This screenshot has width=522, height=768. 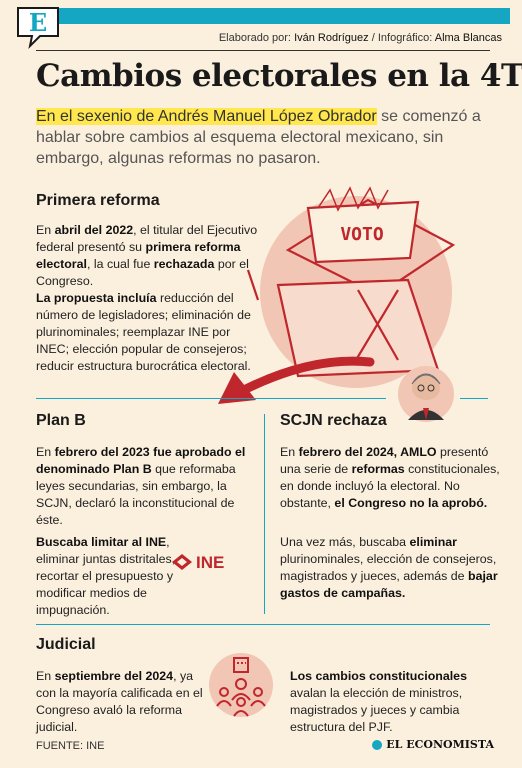 I want to click on brand-dot-icon, so click(x=377, y=744).